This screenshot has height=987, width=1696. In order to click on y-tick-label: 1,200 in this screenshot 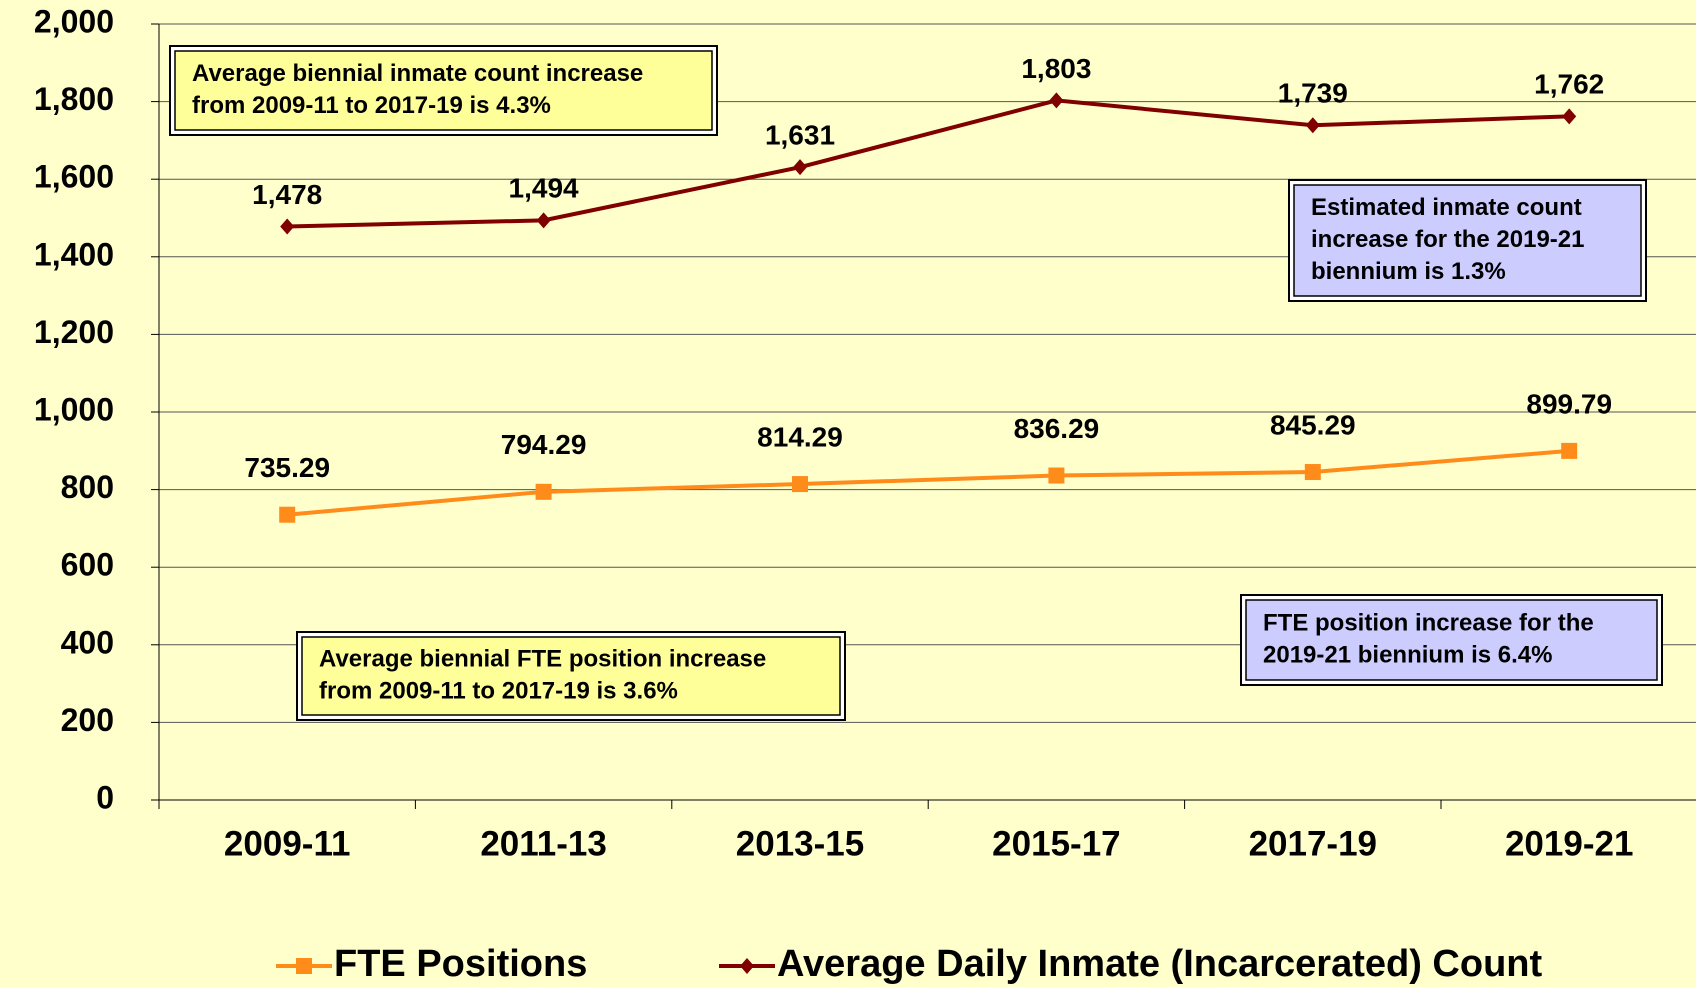, I will do `click(74, 332)`.